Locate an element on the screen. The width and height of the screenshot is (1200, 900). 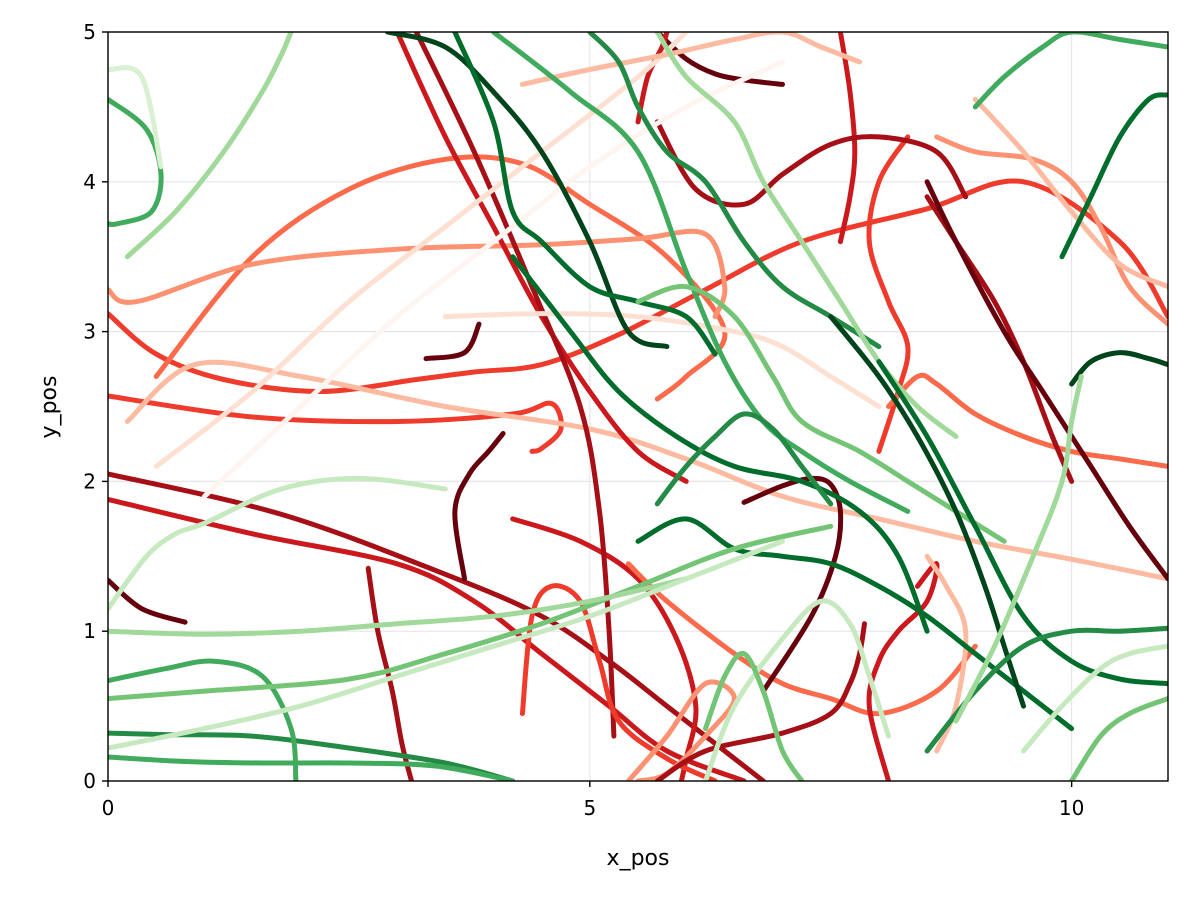
y-tick-label: 2 is located at coordinates (89, 481).